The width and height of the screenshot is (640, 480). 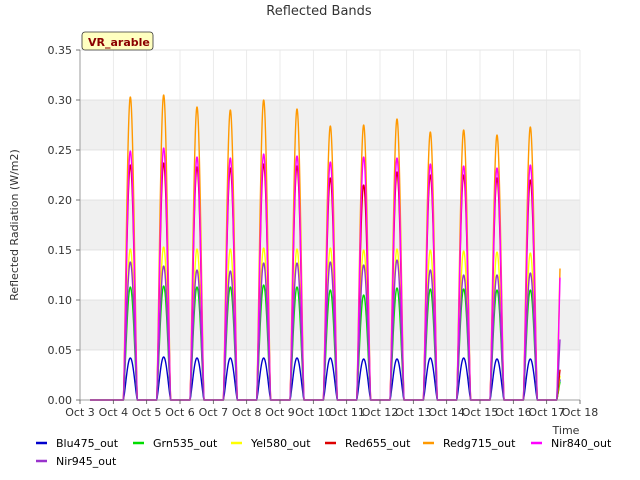 I want to click on legend-label: Nir945_out, so click(x=86, y=461).